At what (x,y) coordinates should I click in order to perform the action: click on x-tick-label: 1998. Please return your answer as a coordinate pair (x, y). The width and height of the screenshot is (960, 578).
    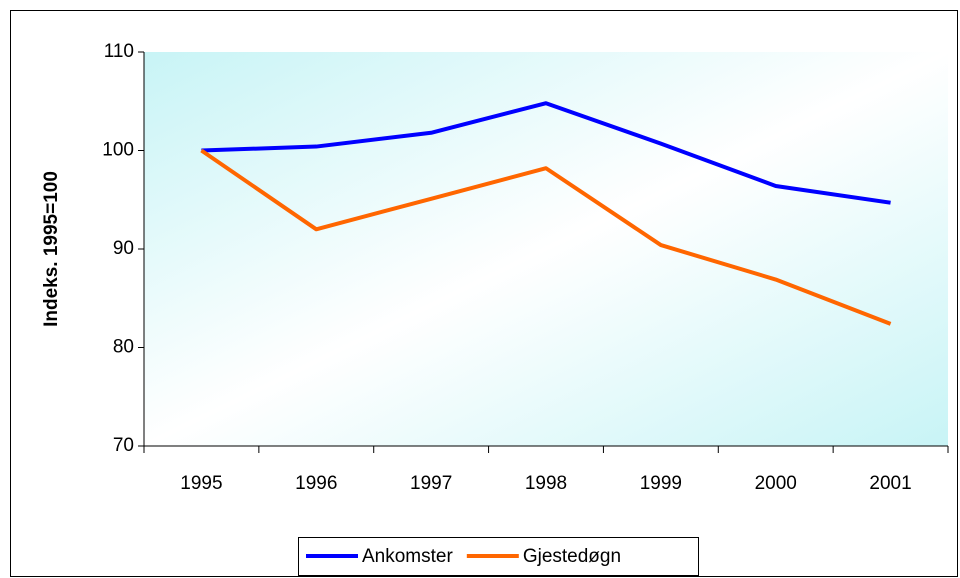
    Looking at the image, I should click on (546, 483).